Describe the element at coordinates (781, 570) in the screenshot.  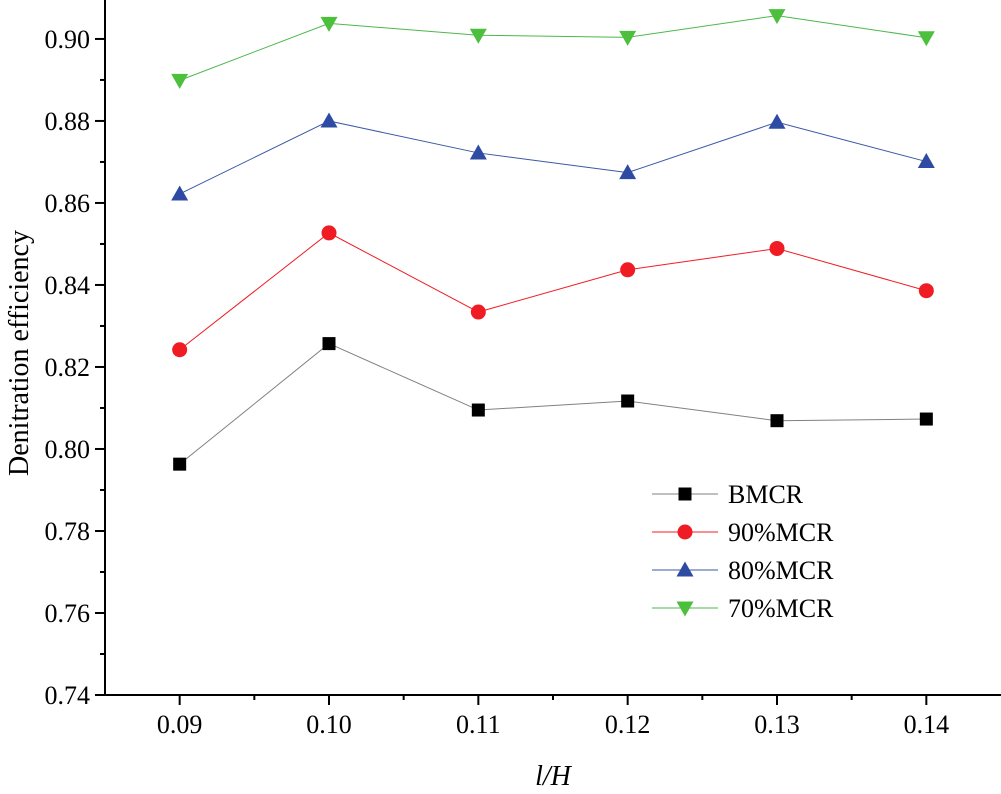
I see `legend-label-80pctmcr: 80%MCR` at that location.